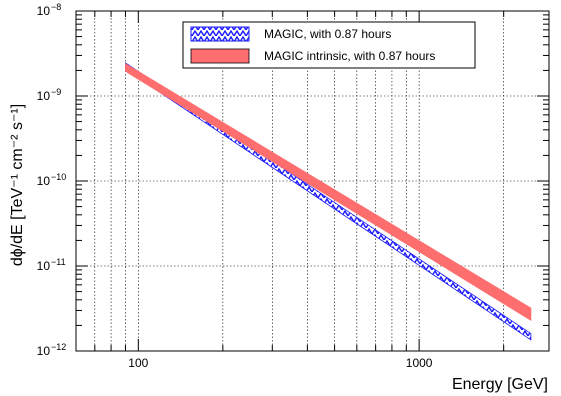 This screenshot has height=396, width=561. What do you see at coordinates (58, 262) in the screenshot?
I see `y-tick-label-exponent: −11` at bounding box center [58, 262].